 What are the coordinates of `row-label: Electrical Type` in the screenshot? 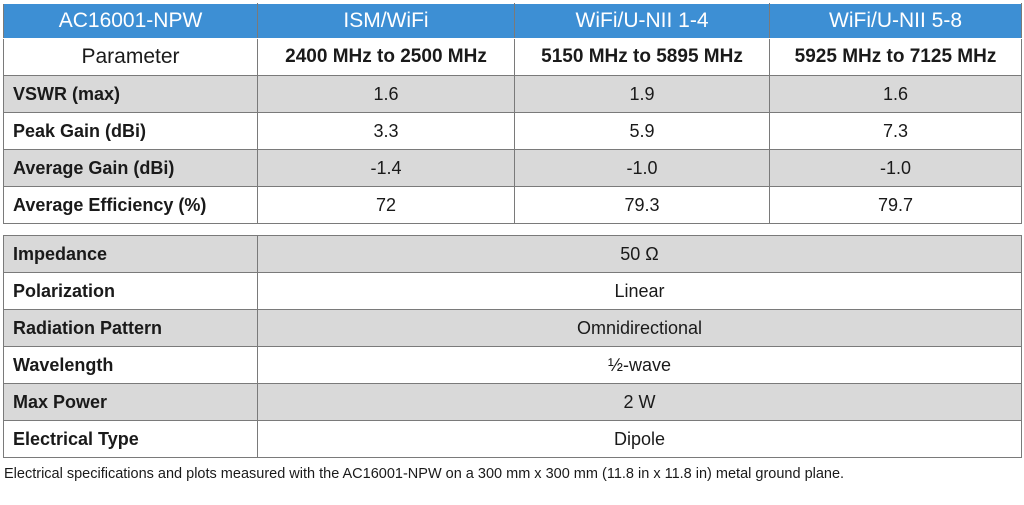 It's located at (130, 439).